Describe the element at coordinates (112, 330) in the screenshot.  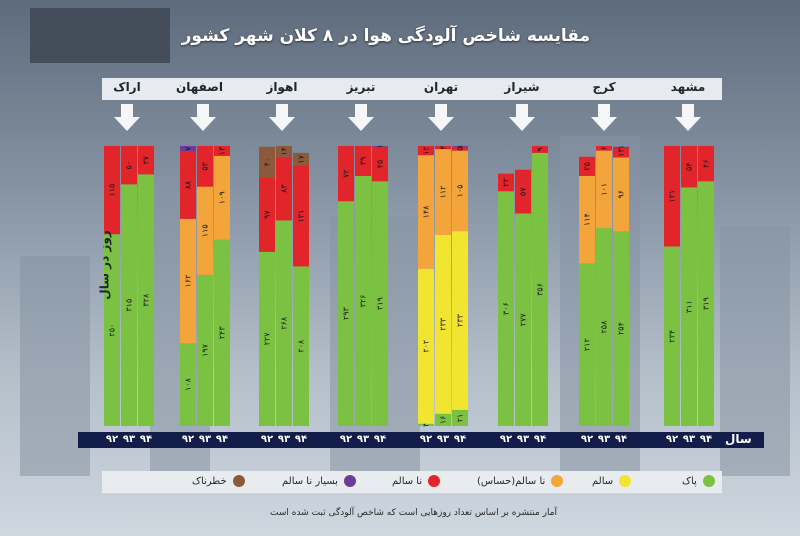
I see `data-label: ۲۵۰` at that location.